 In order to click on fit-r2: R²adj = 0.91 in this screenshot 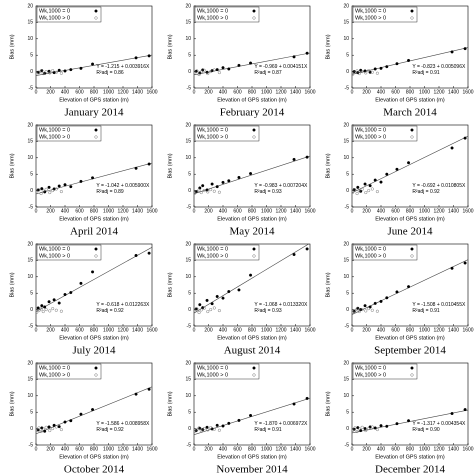, I will do `click(426, 73)`.